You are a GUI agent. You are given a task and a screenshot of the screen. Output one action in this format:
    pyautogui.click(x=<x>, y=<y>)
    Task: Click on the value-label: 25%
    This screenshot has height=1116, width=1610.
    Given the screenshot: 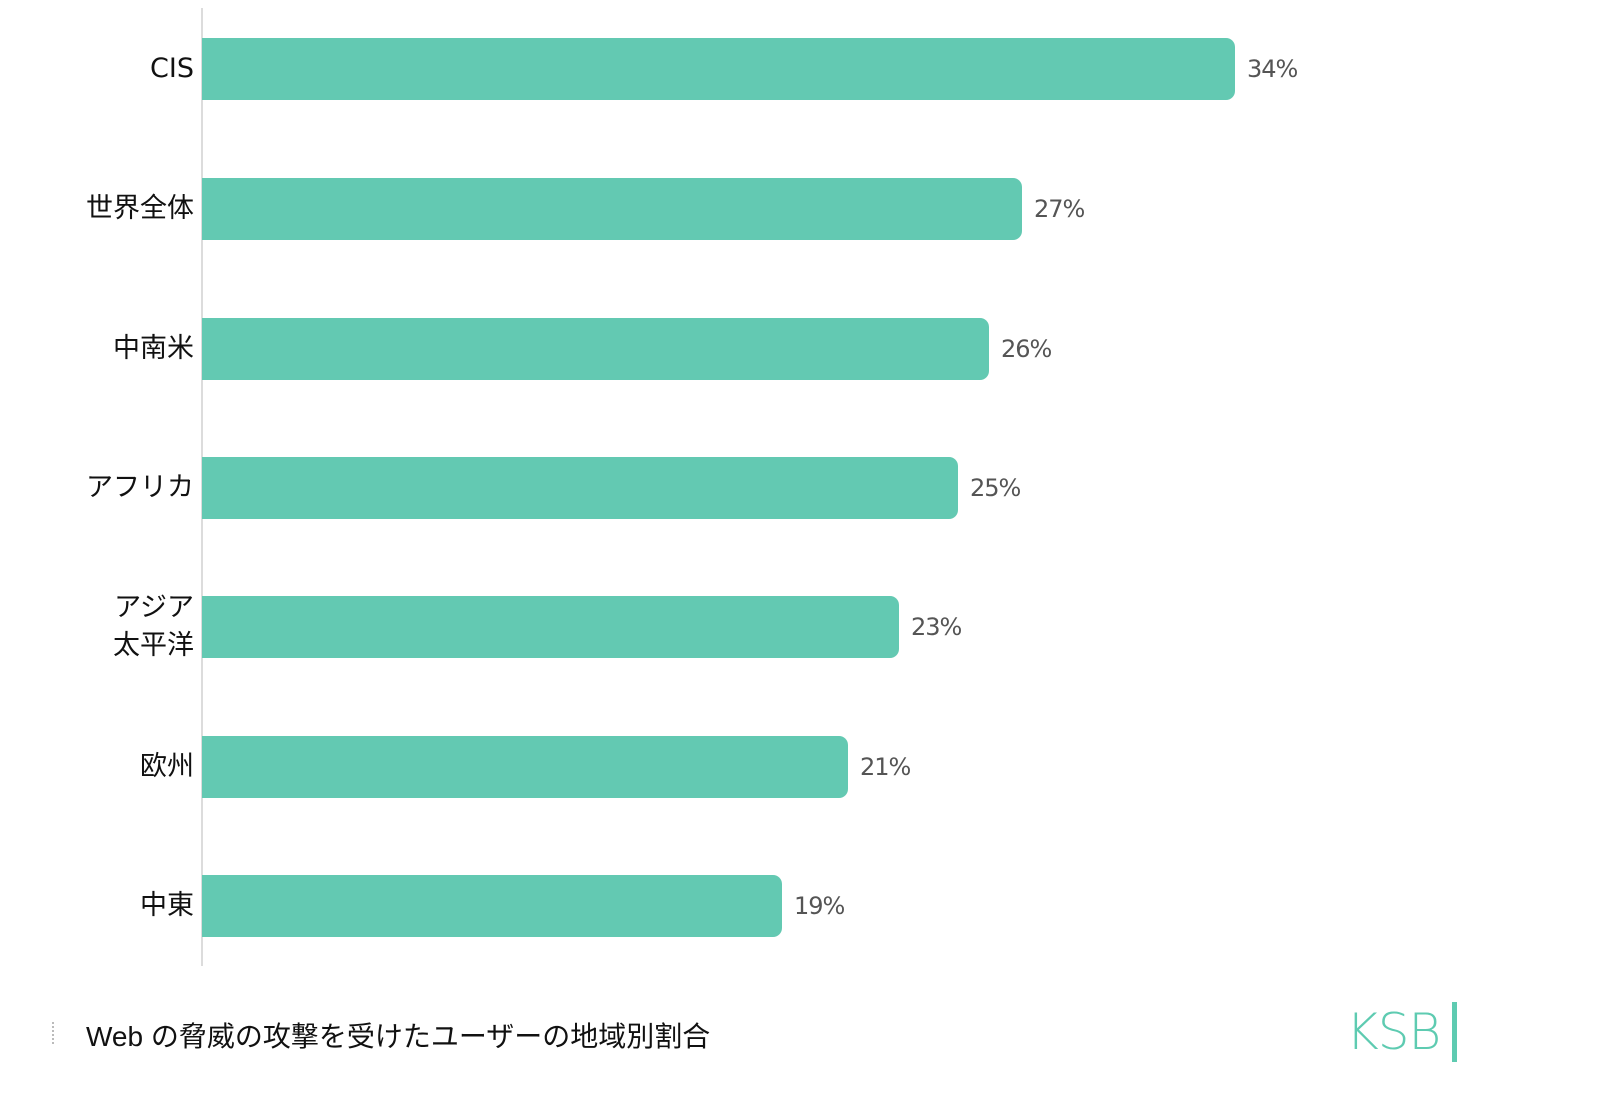 What is the action you would take?
    pyautogui.click(x=995, y=488)
    